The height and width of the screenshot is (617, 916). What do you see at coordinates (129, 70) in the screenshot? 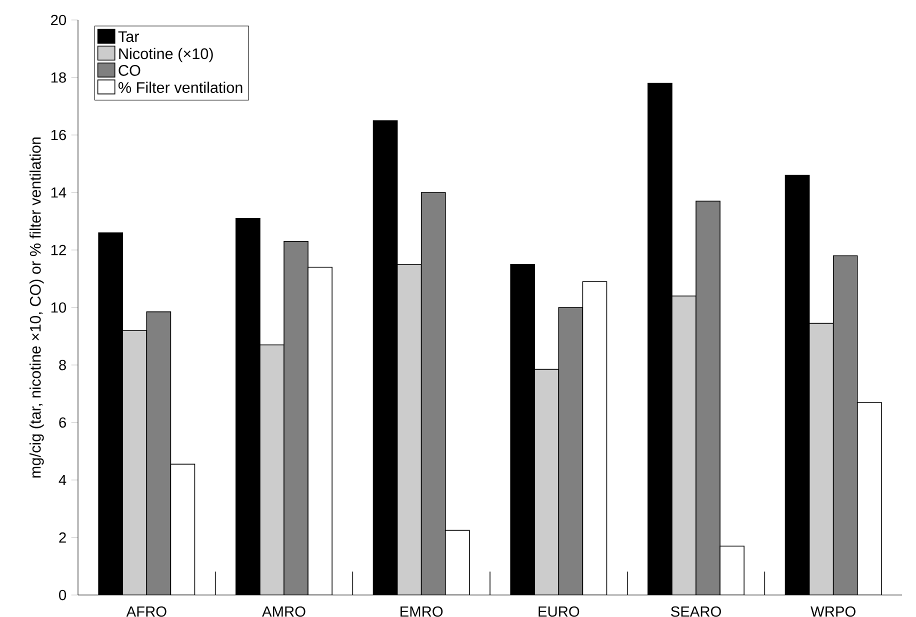
I see `legend-label: CO` at bounding box center [129, 70].